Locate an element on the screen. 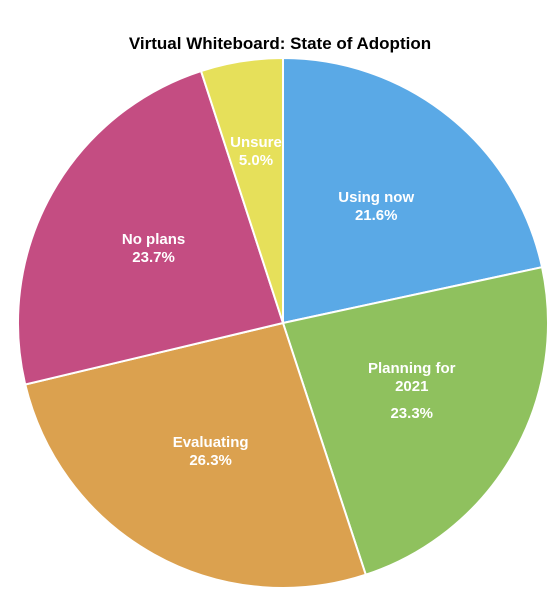 Image resolution: width=560 pixels, height=602 pixels. slice-value-label: 5.0% is located at coordinates (256, 160).